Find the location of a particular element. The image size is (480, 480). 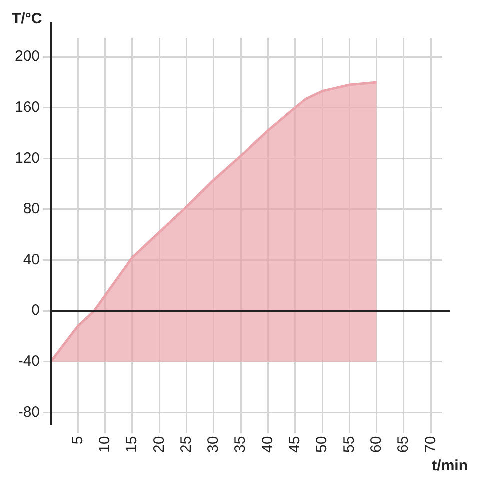

y-tick-label: 200 is located at coordinates (27, 57).